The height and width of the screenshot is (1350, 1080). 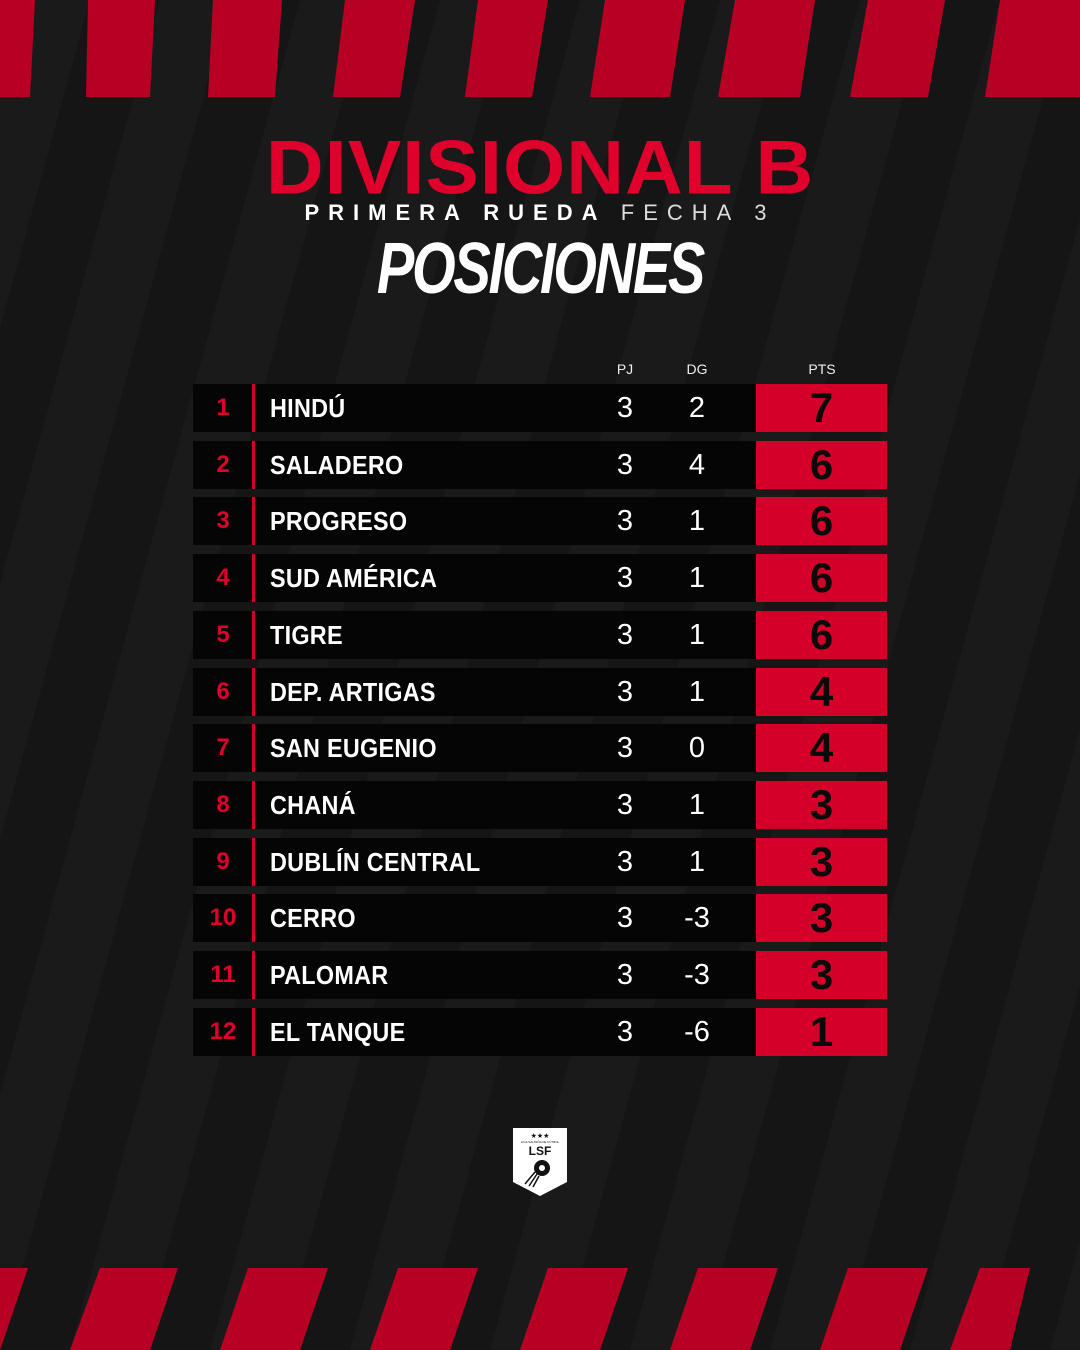 I want to click on team-name: SUD AMÉRICA, so click(x=354, y=578).